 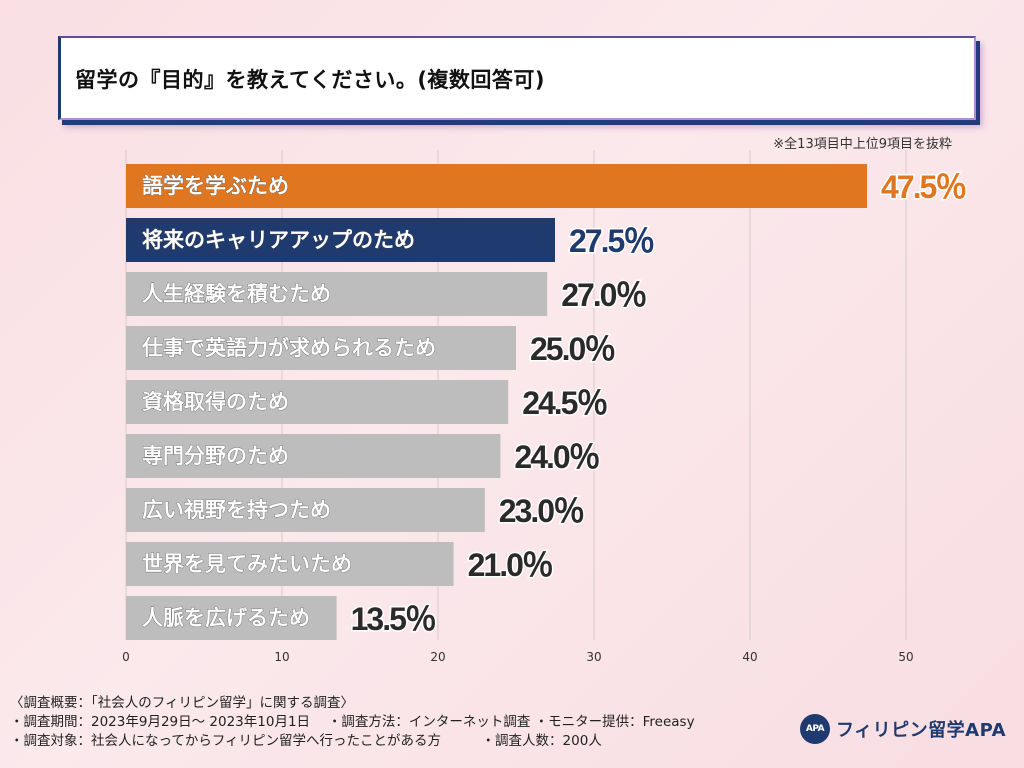 I want to click on title-box: 留学の『目的』を教えてください。(複数回答可), so click(x=517, y=78).